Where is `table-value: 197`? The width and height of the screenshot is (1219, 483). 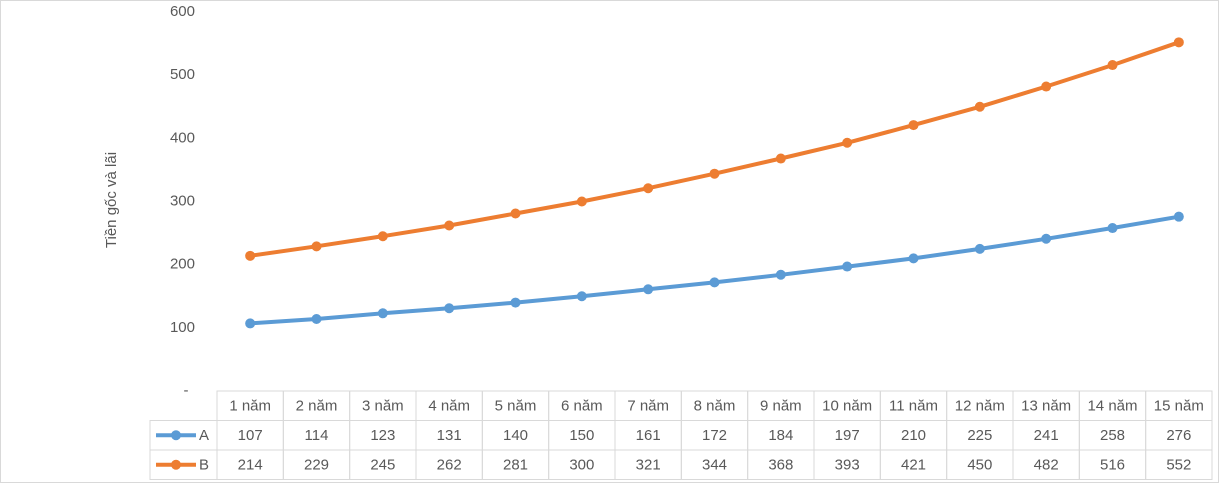 table-value: 197 is located at coordinates (847, 435).